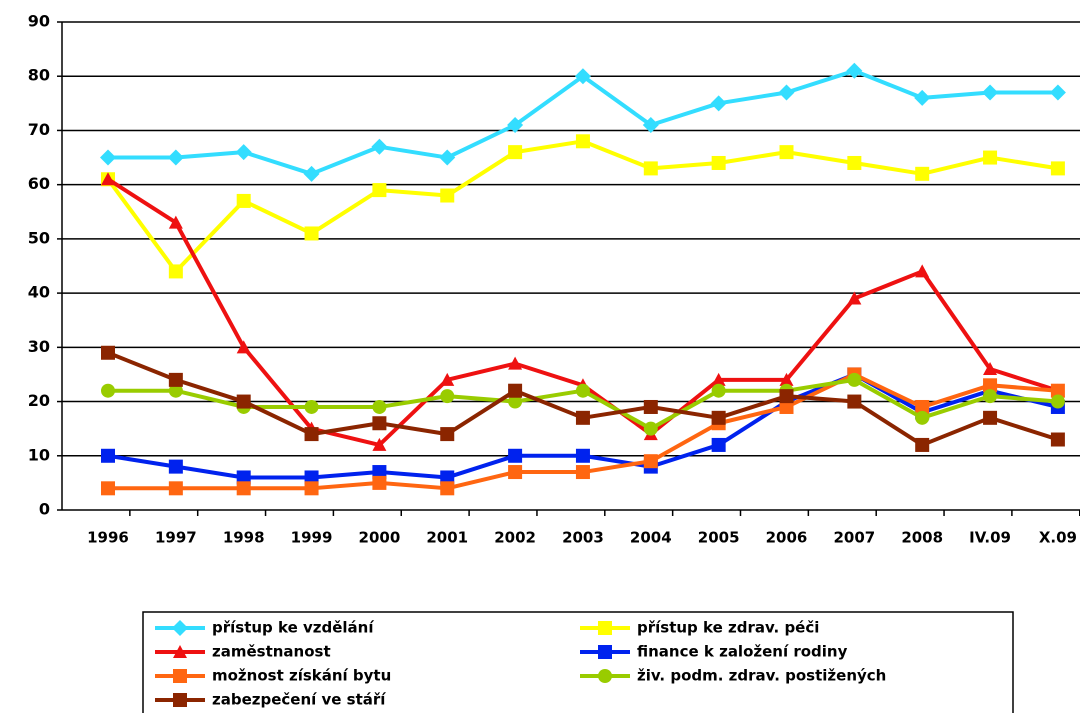  I want to click on y-tick-label: 50, so click(39, 237).